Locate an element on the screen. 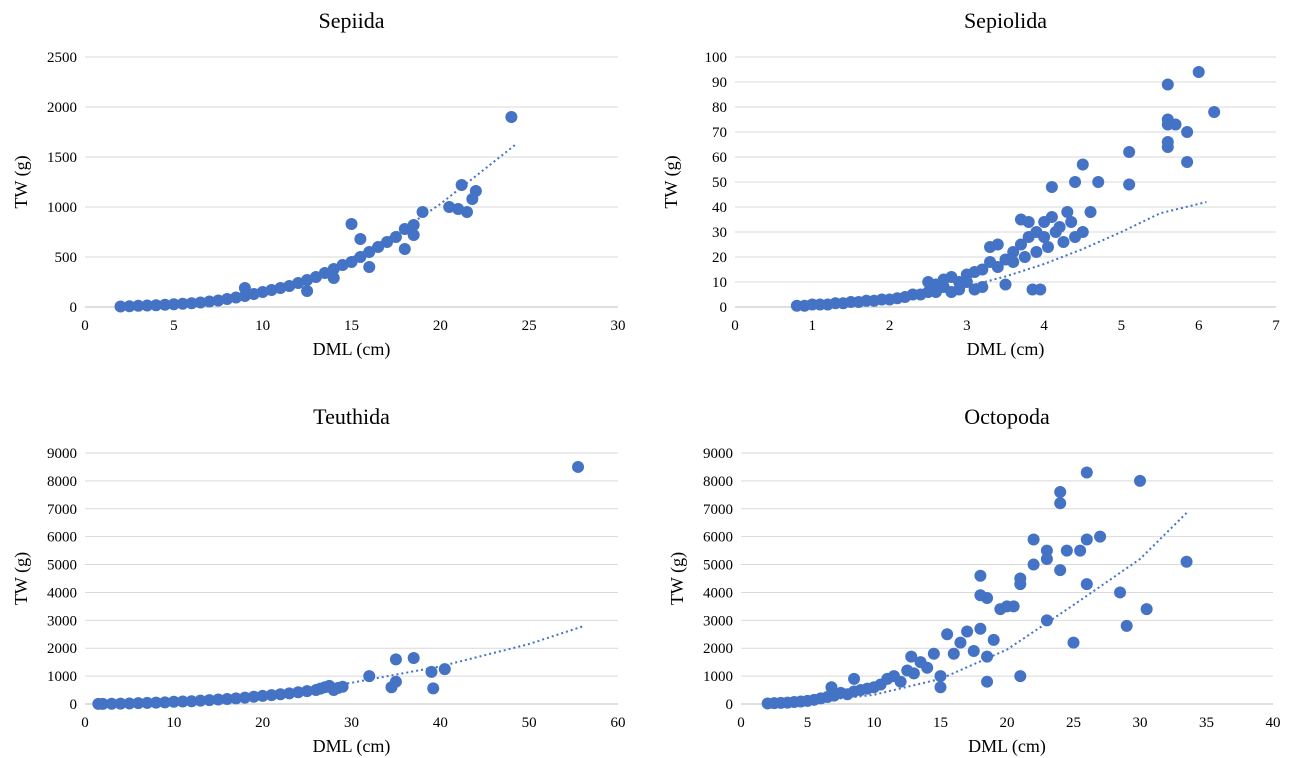 The width and height of the screenshot is (1299, 758). y-tick-label-teuthida: 8000 is located at coordinates (62, 482).